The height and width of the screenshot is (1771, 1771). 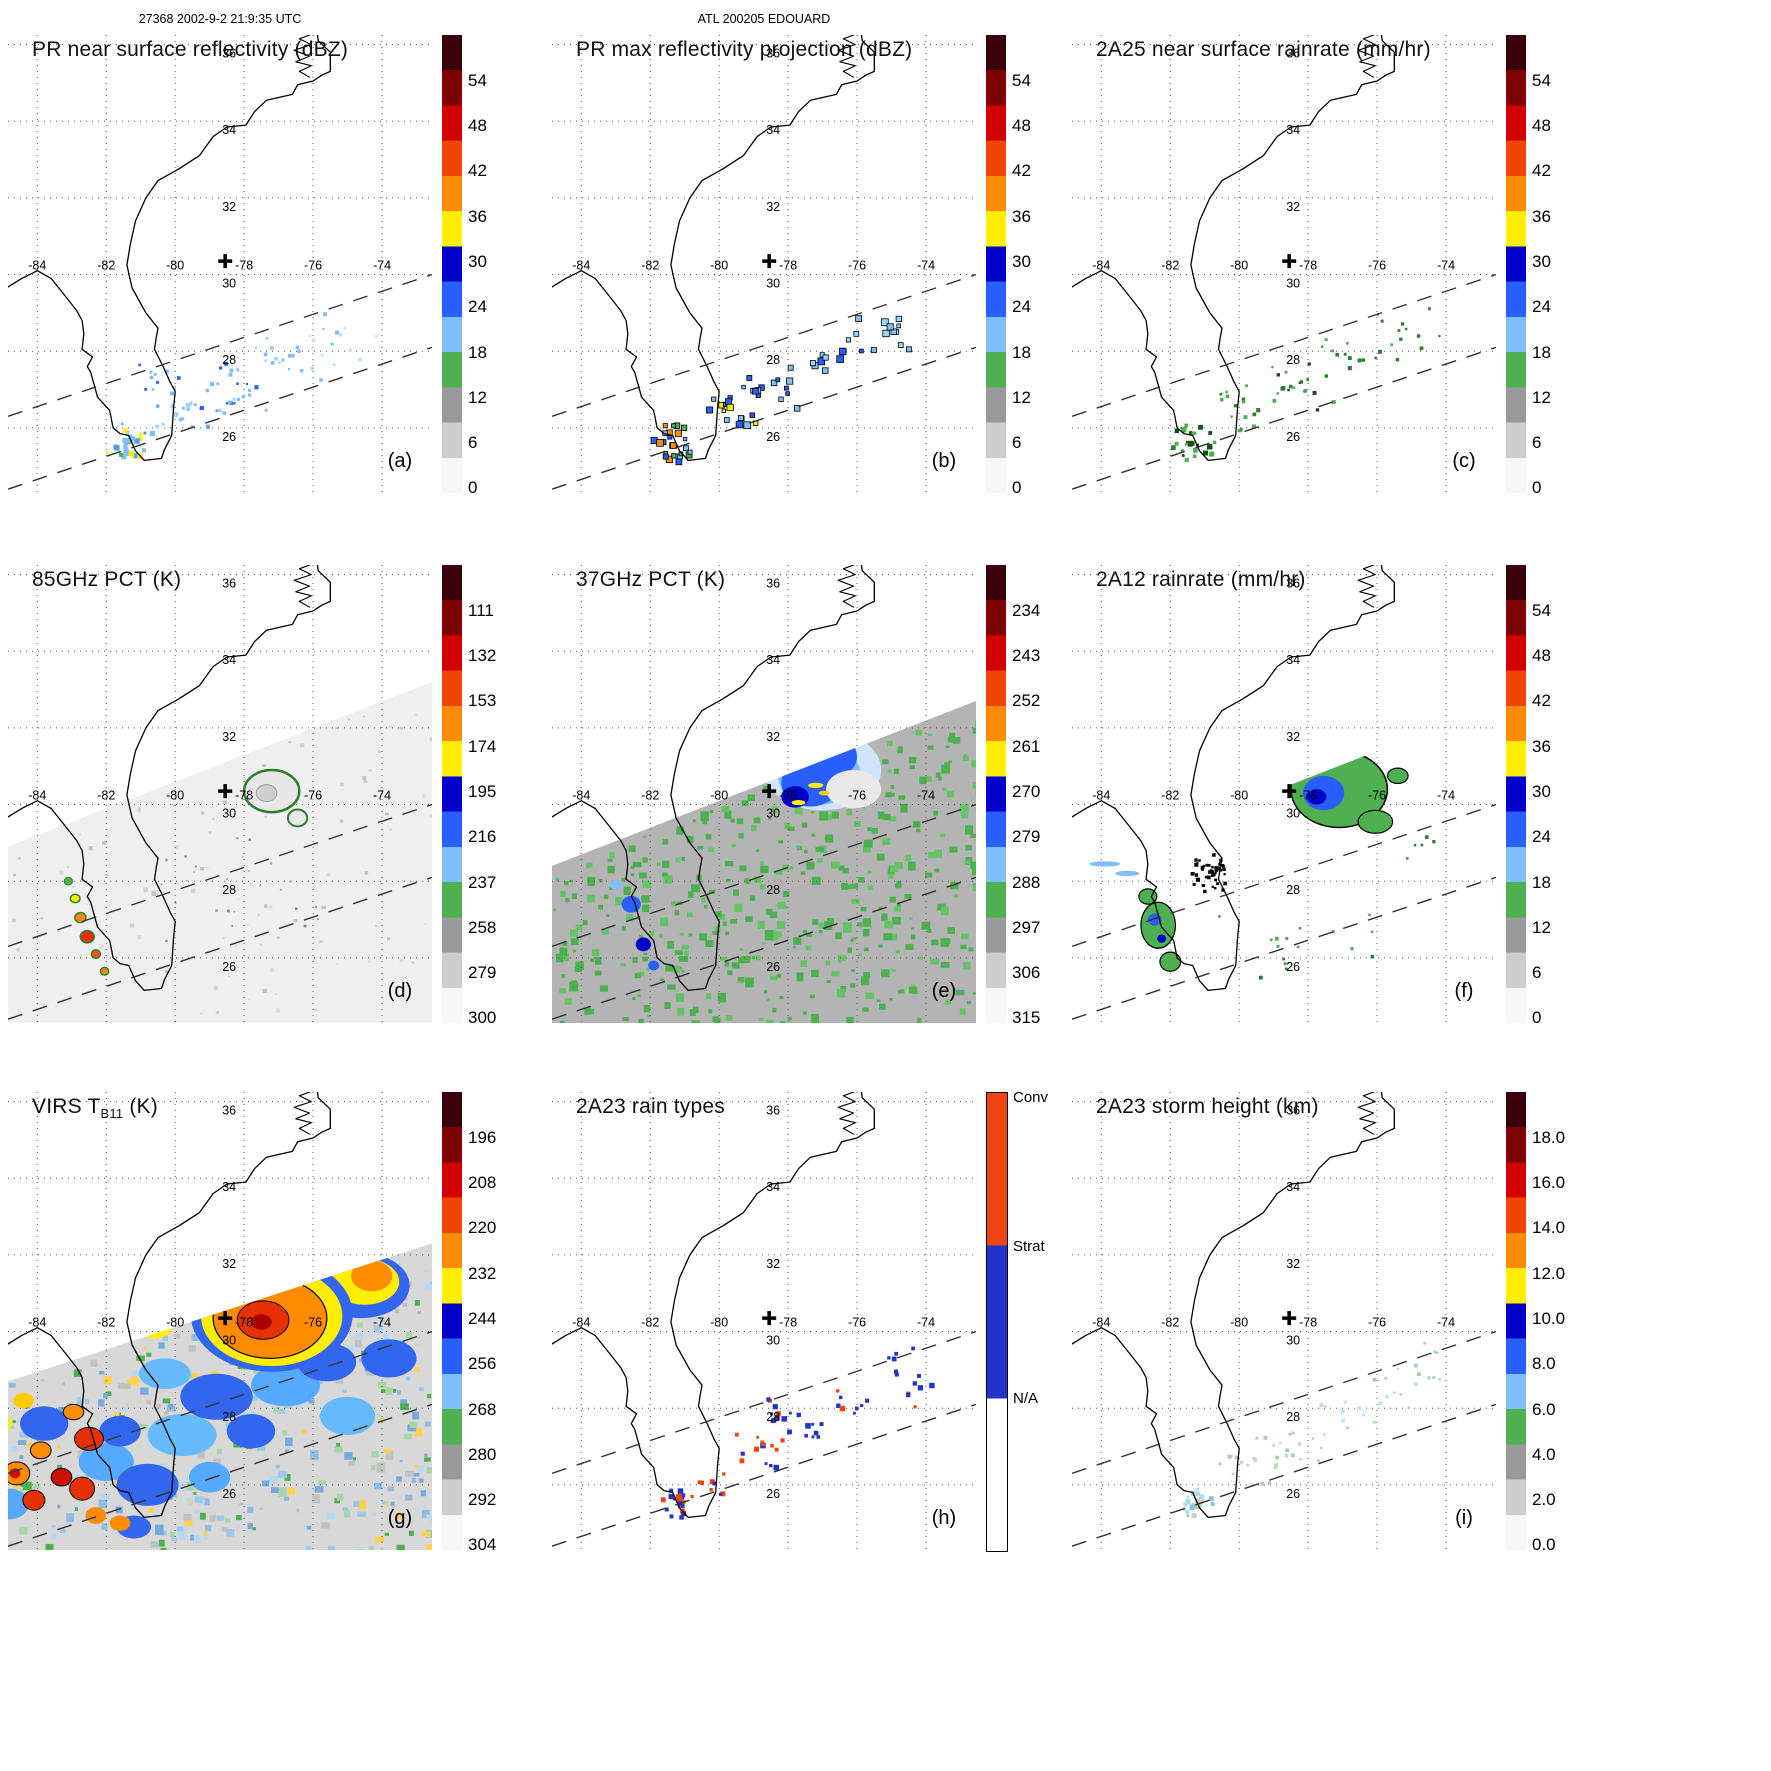 What do you see at coordinates (650, 581) in the screenshot?
I see `panel-title-e: 37GHz PCT (K)` at bounding box center [650, 581].